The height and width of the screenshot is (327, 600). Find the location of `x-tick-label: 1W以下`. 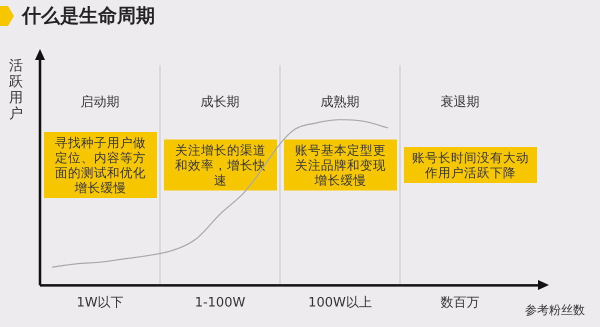

x-tick-label: 1W以下 is located at coordinates (100, 303).